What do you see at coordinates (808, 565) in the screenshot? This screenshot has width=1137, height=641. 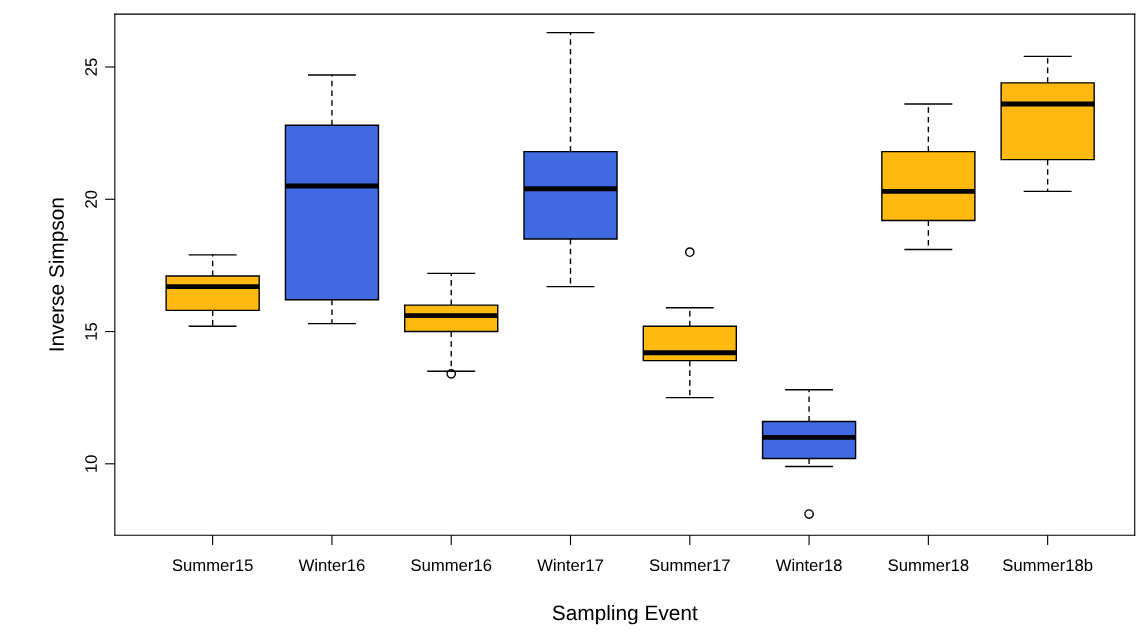 I see `x-tick-label: Winter18` at bounding box center [808, 565].